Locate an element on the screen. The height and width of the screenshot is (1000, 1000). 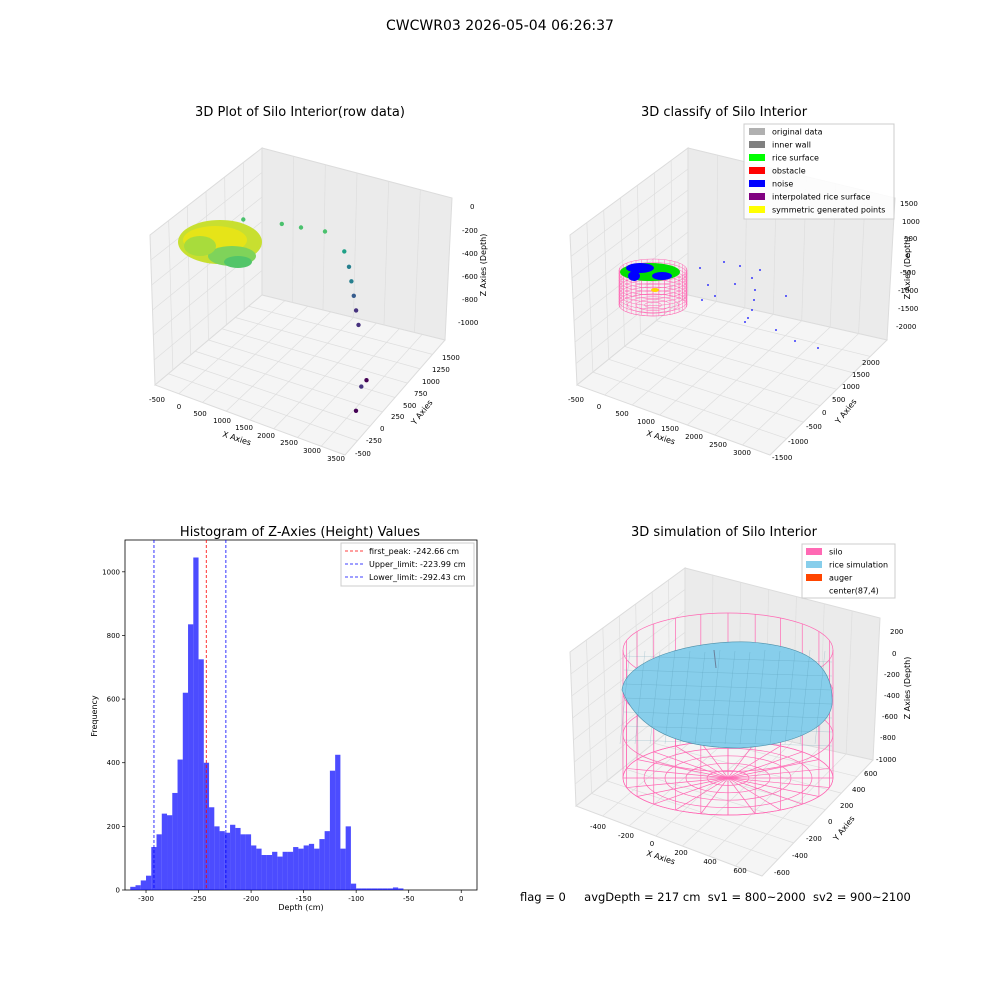
simulation-legend: silo rice simulation auger center(87,4) is located at coordinates (848, 571).